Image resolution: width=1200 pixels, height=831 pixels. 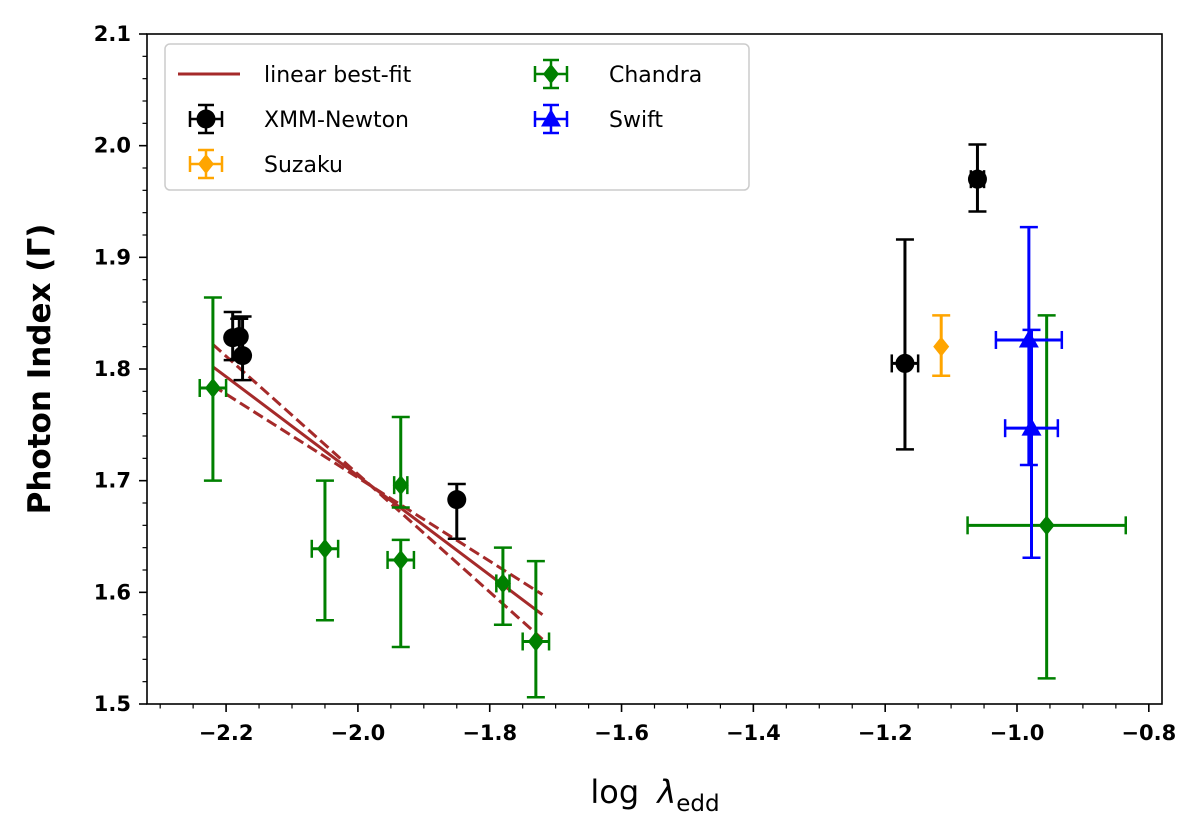 What do you see at coordinates (1029, 392) in the screenshot?
I see `series-swift` at bounding box center [1029, 392].